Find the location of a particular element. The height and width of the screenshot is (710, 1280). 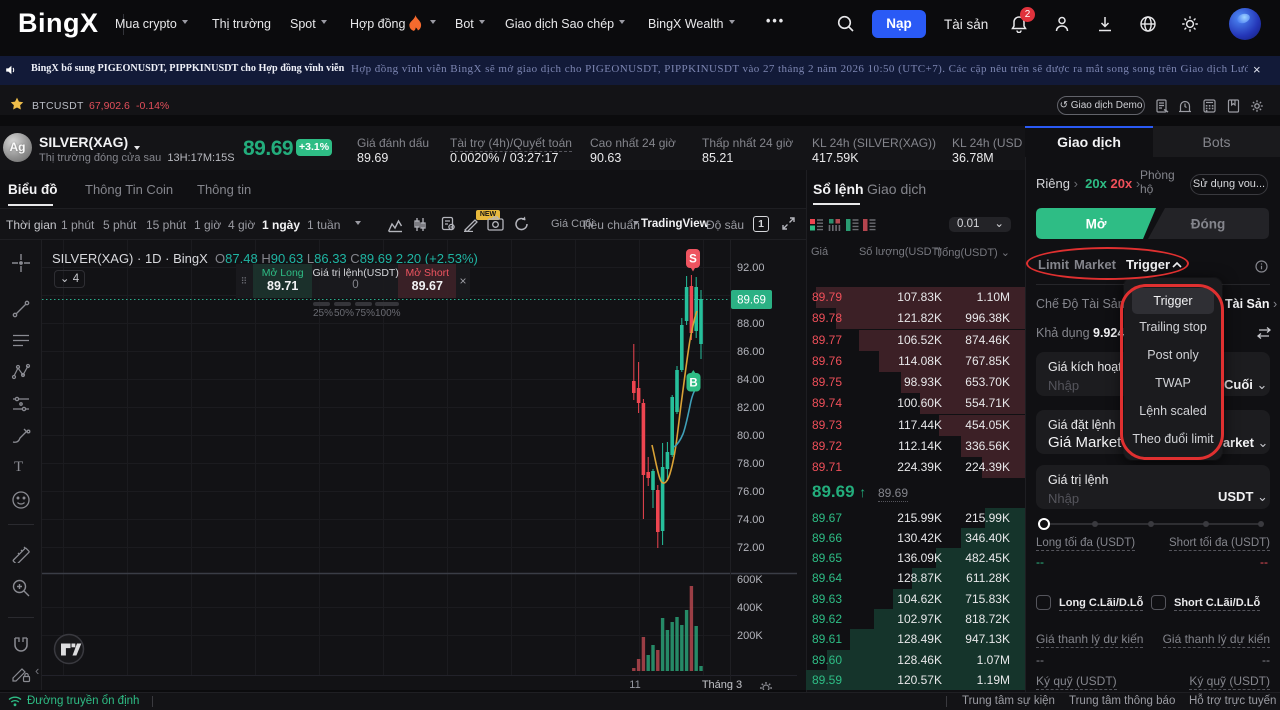

svg-text: Mở is located at coordinates (1096, 224).